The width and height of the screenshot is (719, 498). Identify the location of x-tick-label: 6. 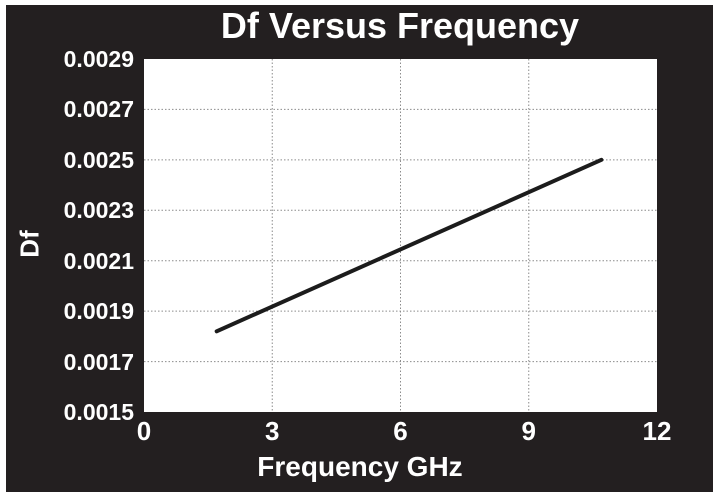
(400, 431).